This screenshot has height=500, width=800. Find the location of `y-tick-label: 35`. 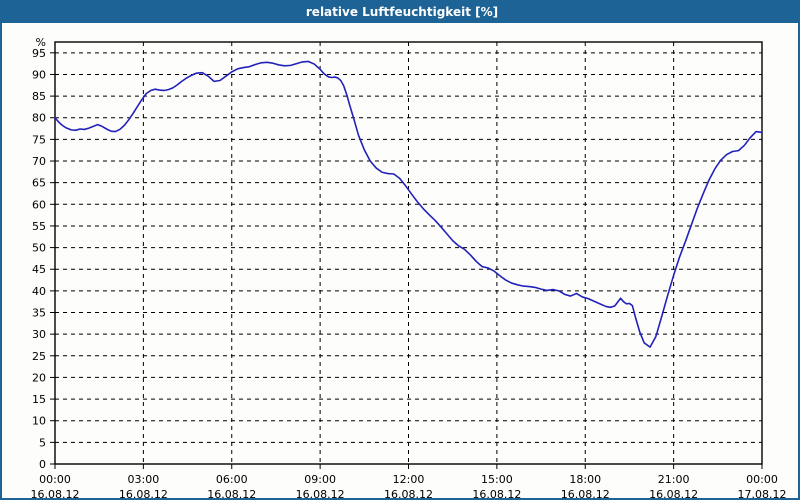

y-tick-label: 35 is located at coordinates (39, 313).